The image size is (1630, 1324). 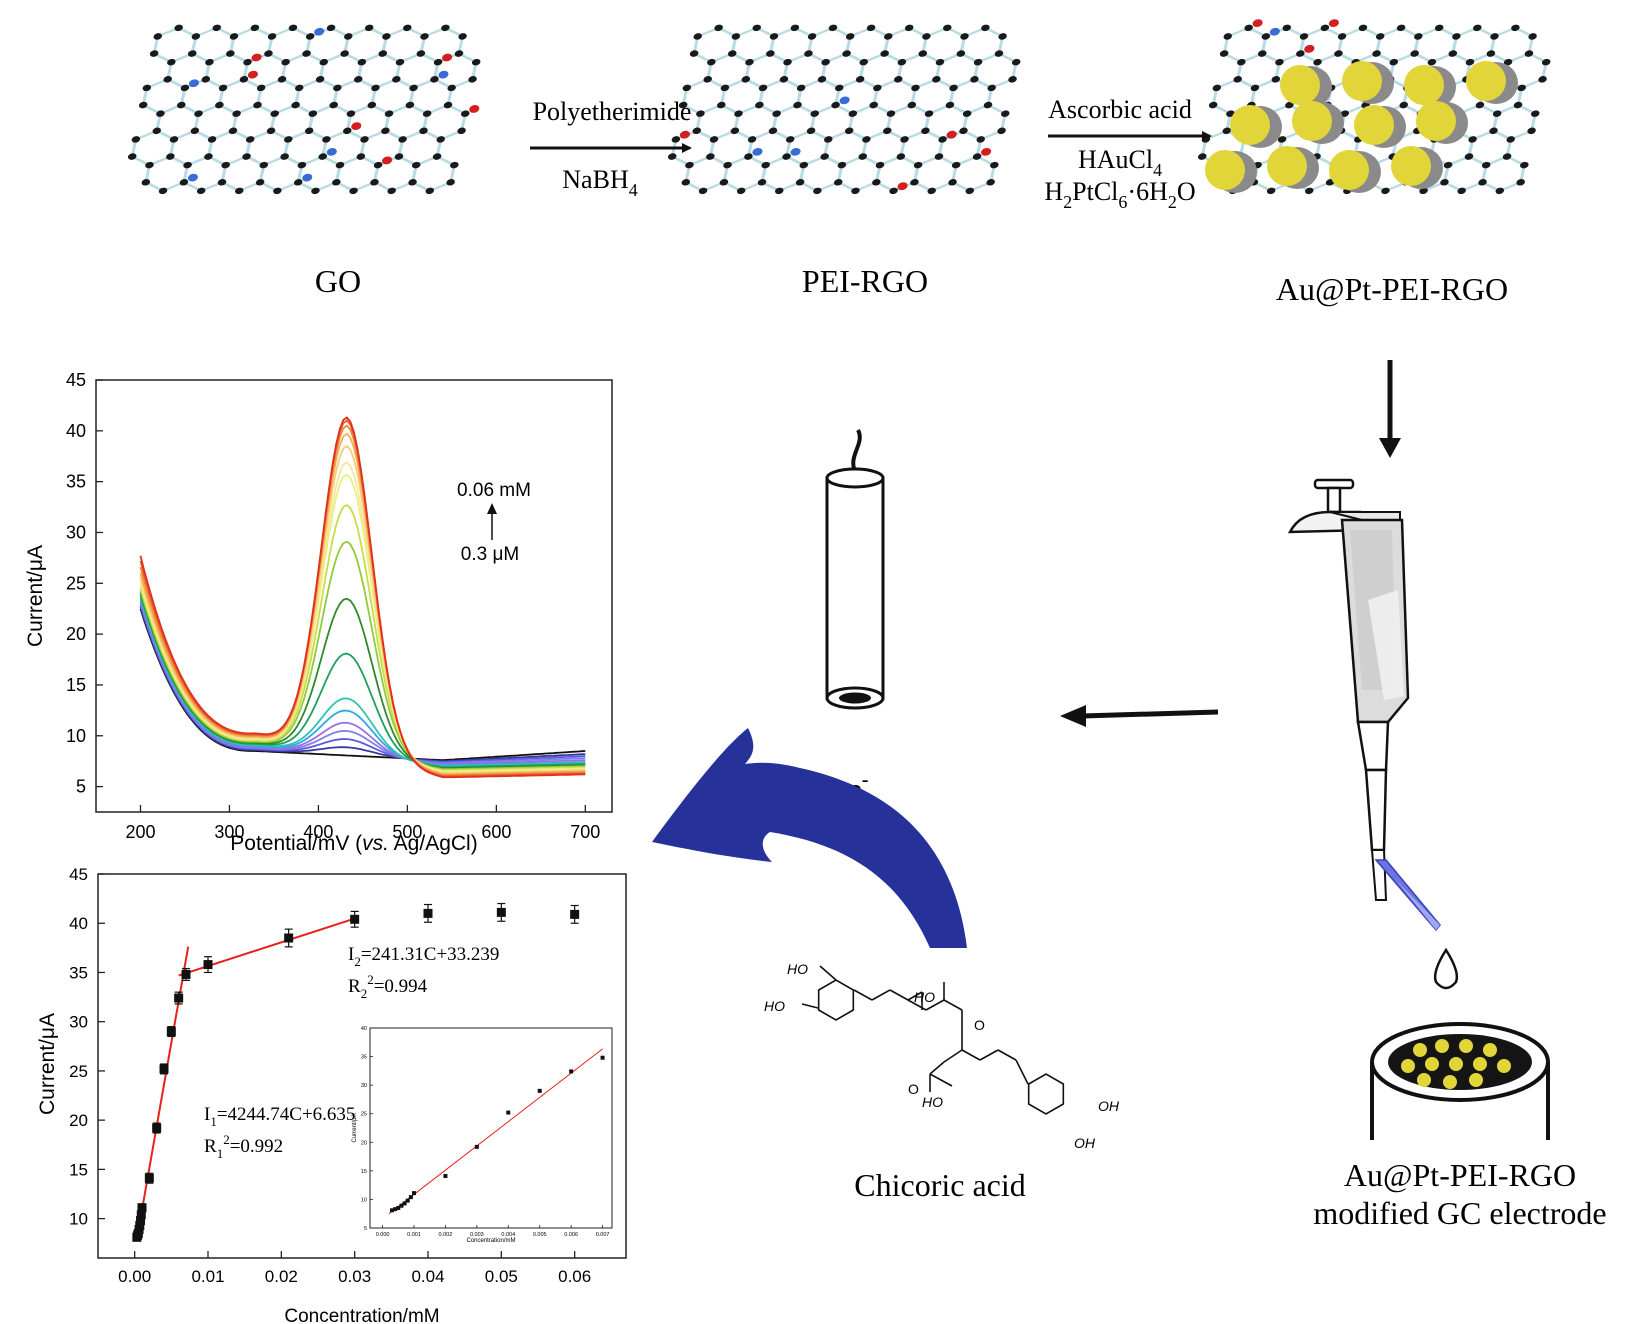 I want to click on mol-o-acid1: O, so click(x=979, y=1025).